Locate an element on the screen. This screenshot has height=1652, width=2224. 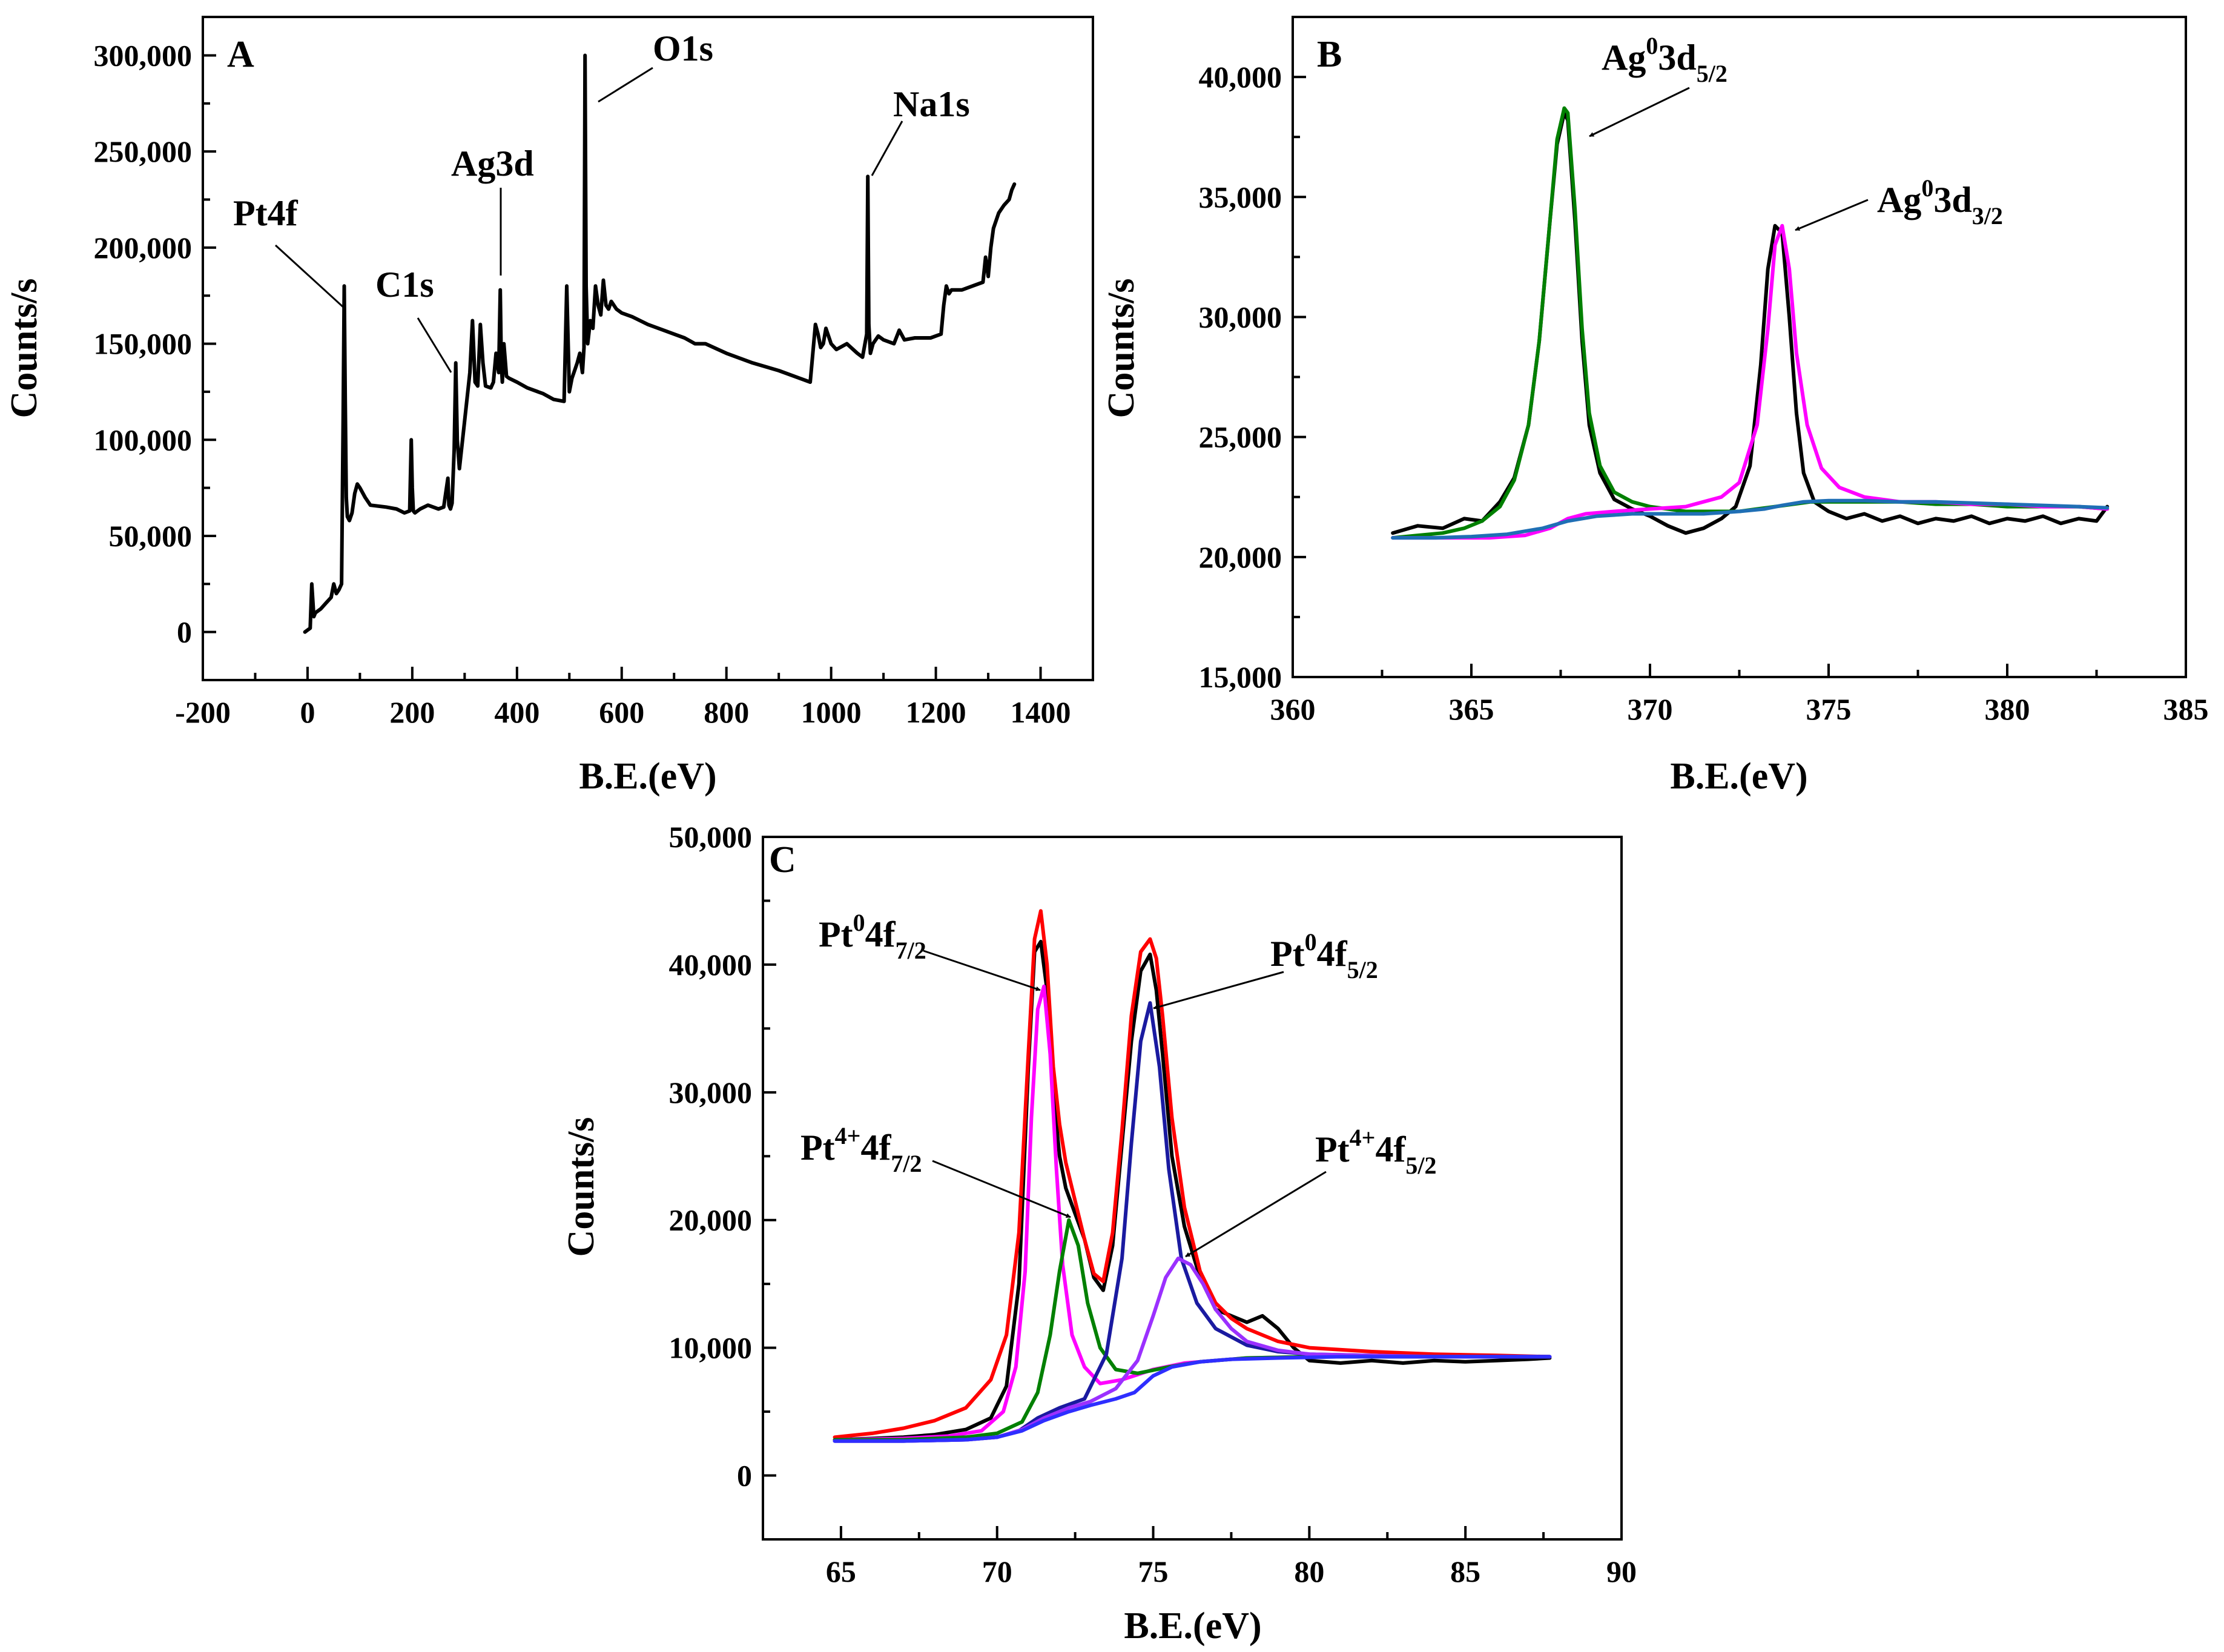
leader-o1s is located at coordinates (625, 85).